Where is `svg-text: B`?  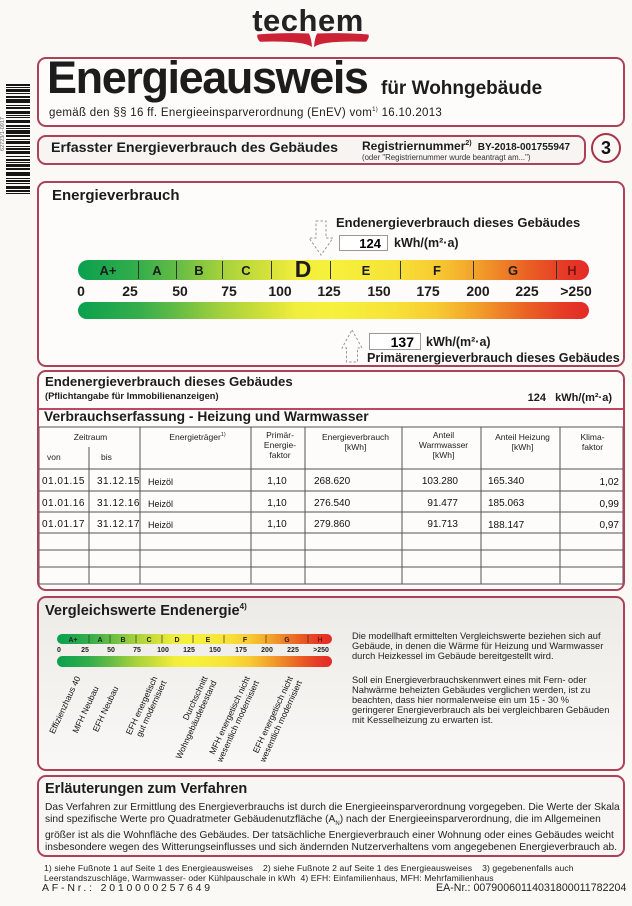 svg-text: B is located at coordinates (122, 640).